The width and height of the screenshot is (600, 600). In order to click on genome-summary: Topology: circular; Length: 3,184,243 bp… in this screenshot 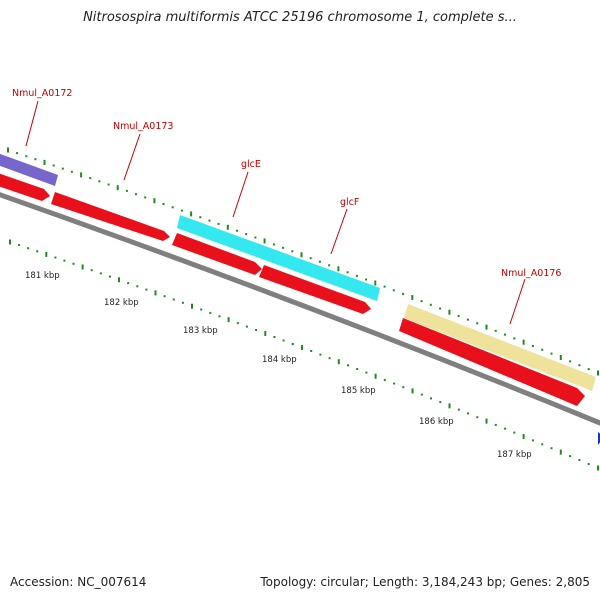, I will do `click(425, 582)`.